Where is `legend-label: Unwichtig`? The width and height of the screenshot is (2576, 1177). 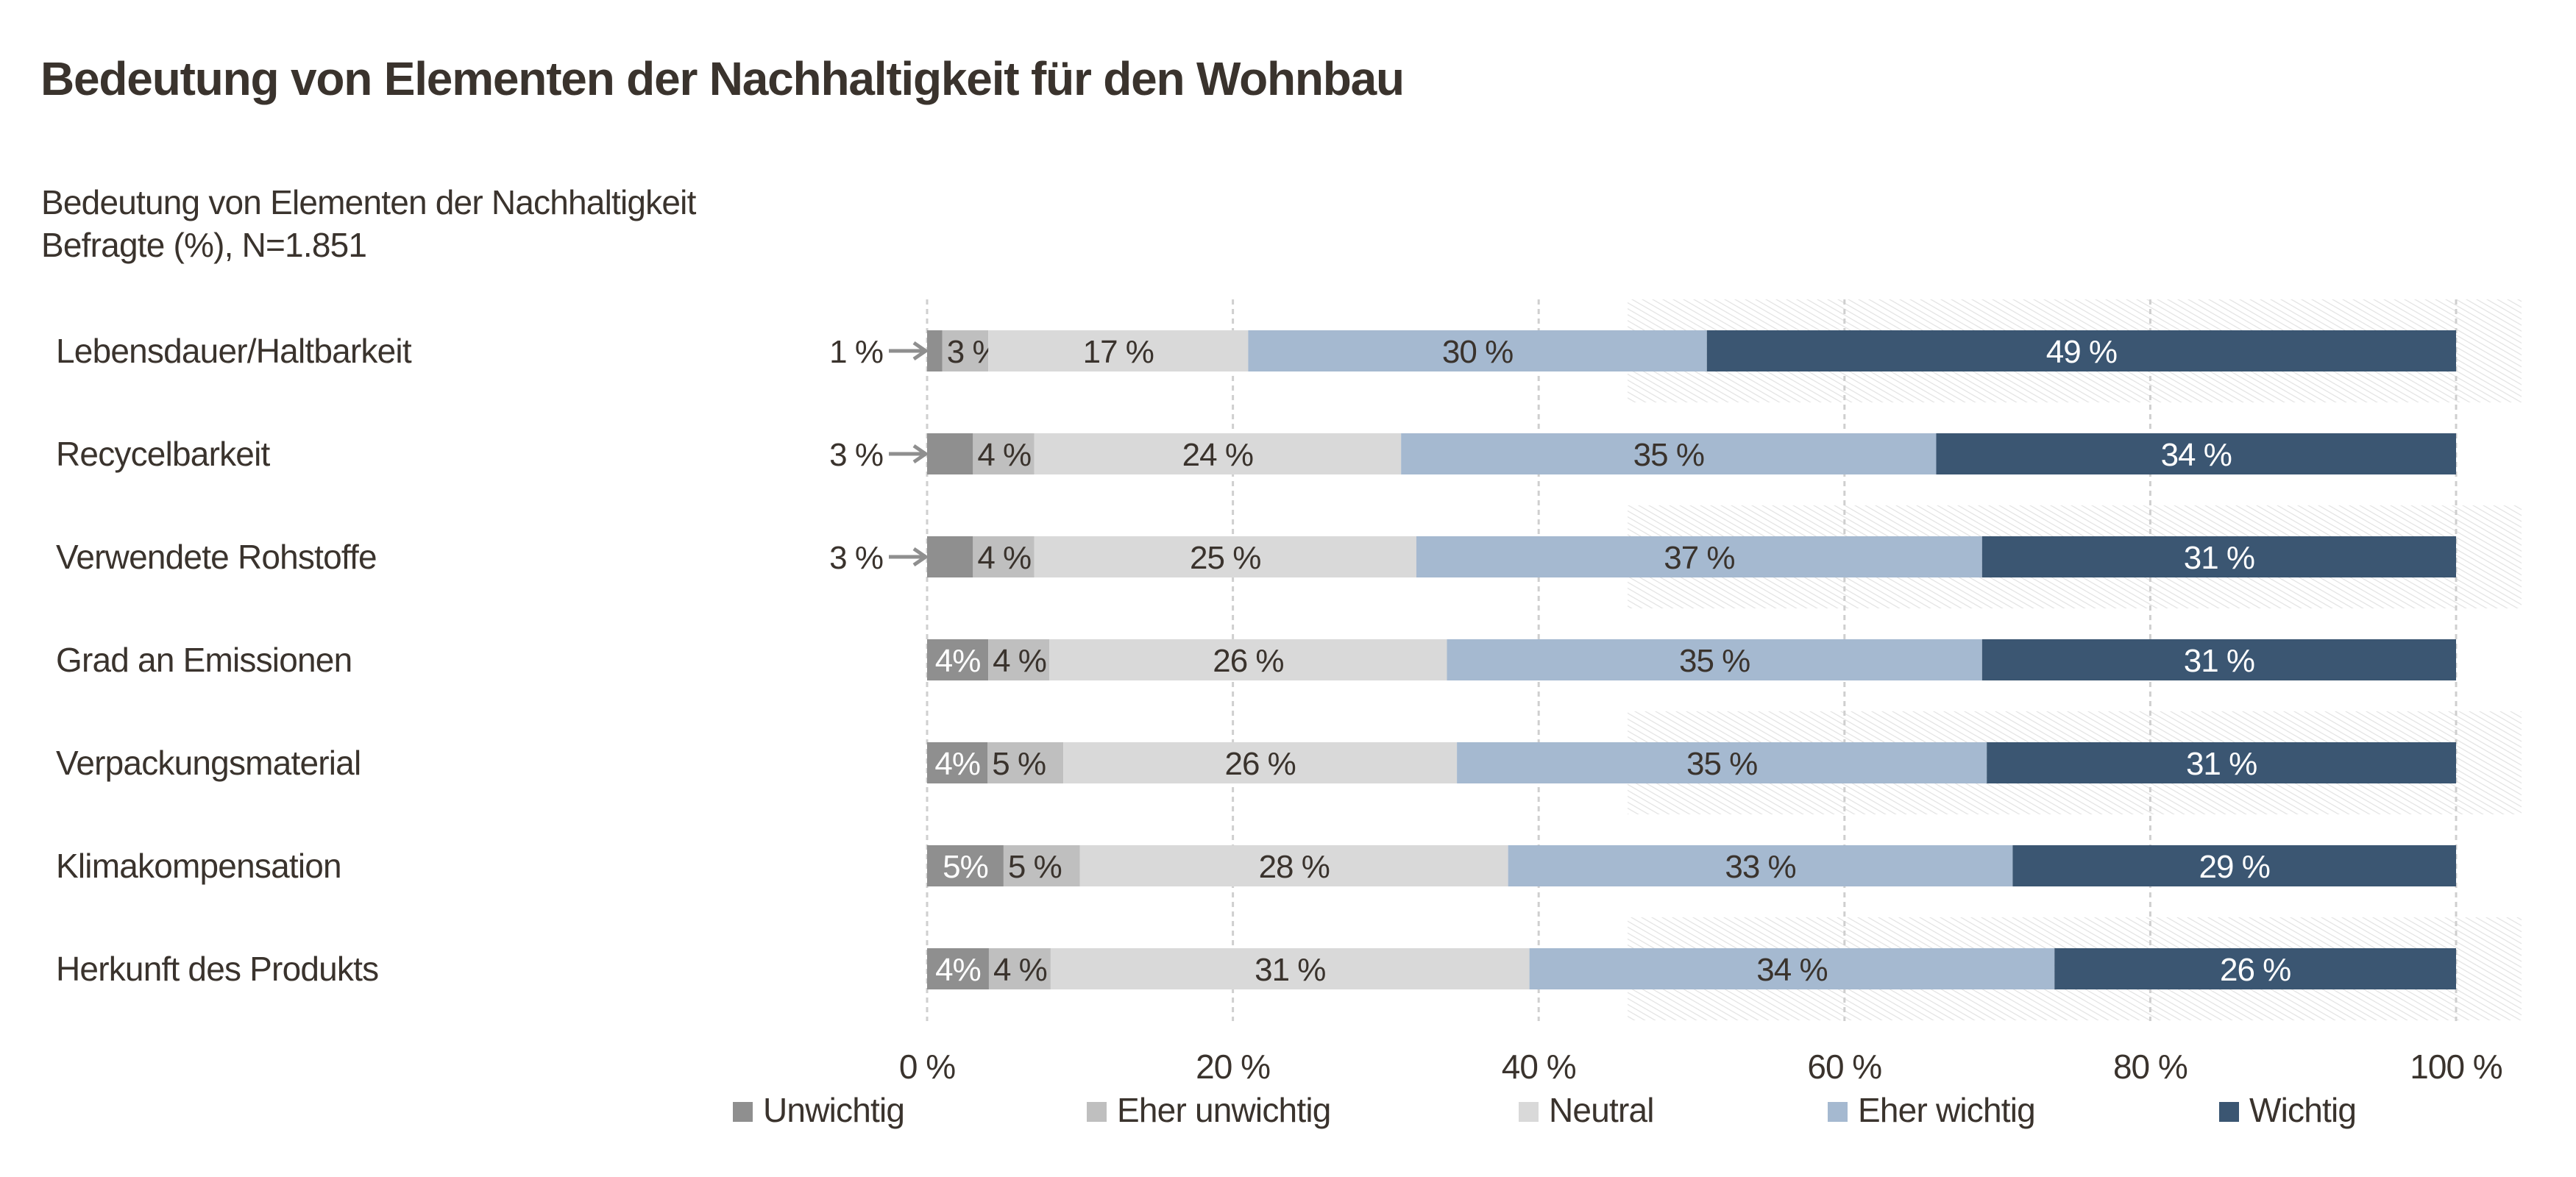 legend-label: Unwichtig is located at coordinates (833, 1110).